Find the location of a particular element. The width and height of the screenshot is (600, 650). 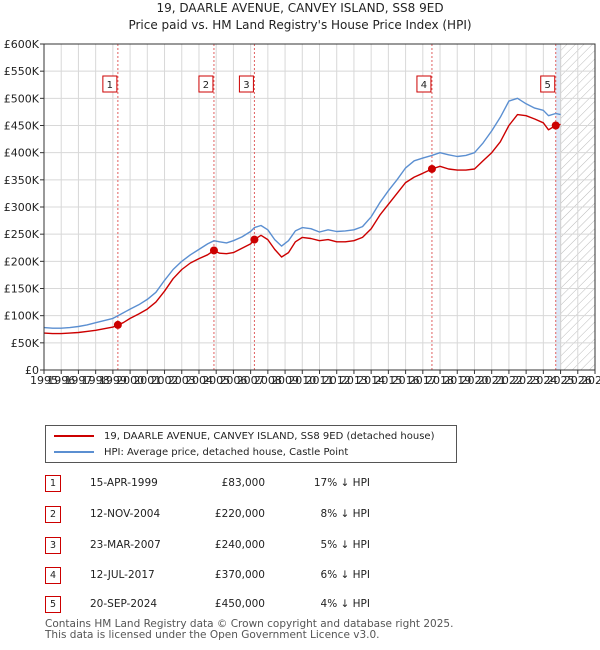

sale-row: 5 20-SEP-2024 £450,000 4% ↓ HPI is located at coordinates (225, 605).